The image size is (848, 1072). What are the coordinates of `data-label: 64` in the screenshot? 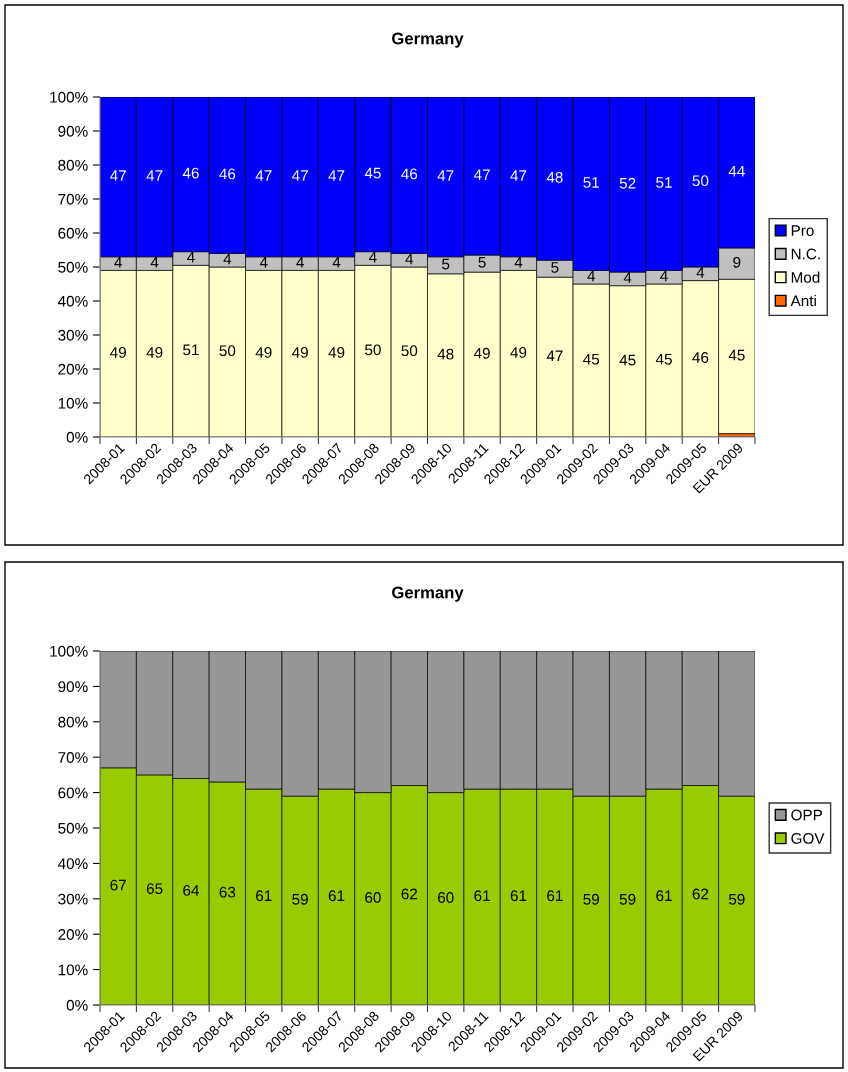 It's located at (191, 890).